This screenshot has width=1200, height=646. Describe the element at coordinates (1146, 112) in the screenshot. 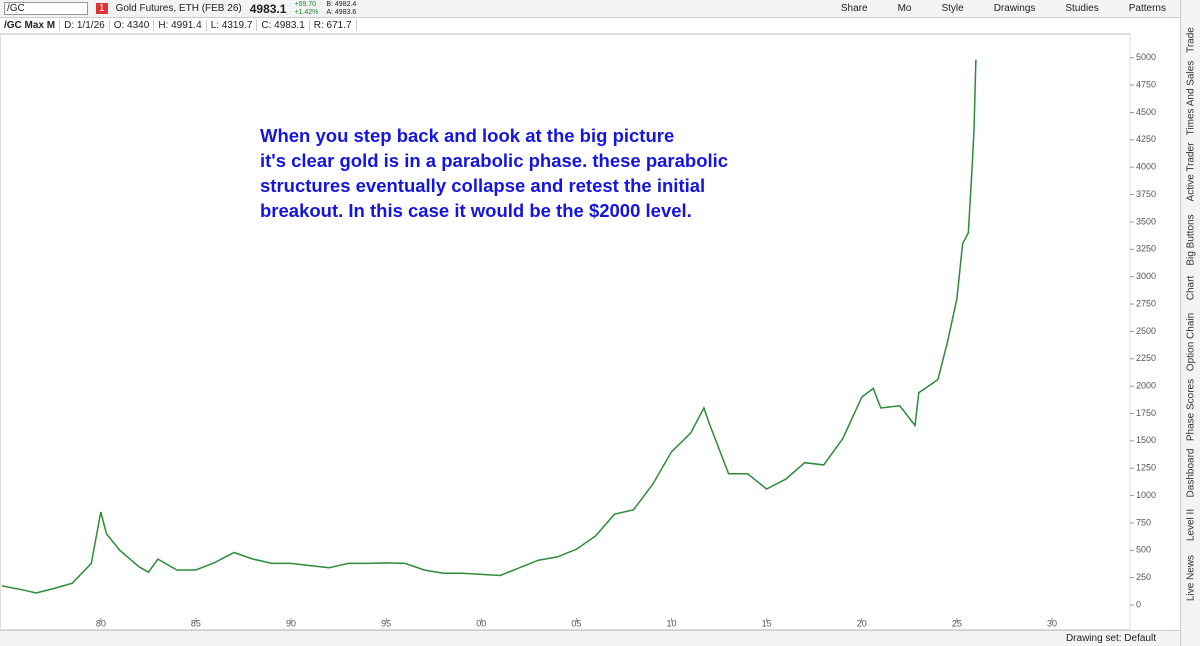

I see `y-tick-label: 4500` at that location.